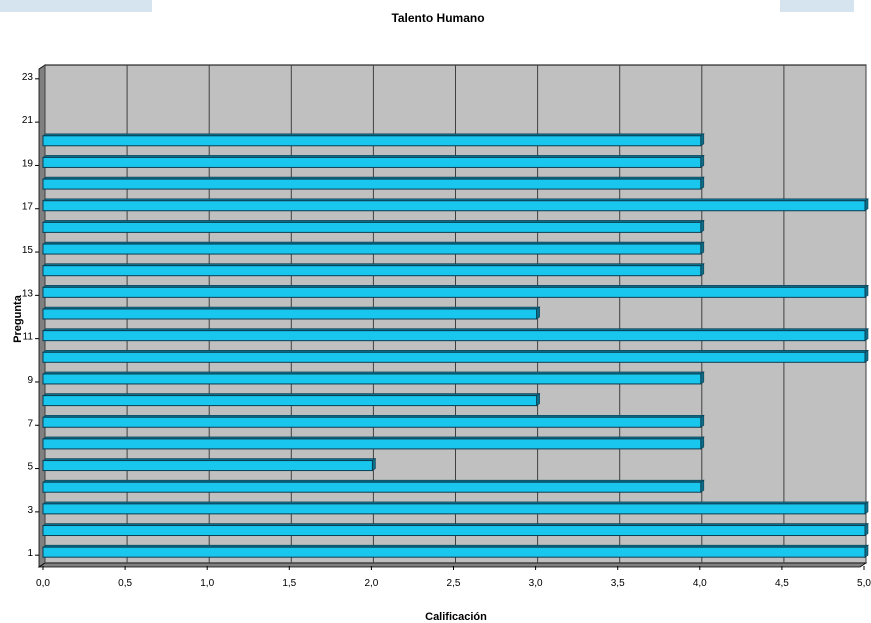 The image size is (871, 623). Describe the element at coordinates (28, 293) in the screenshot. I see `y-tick-label: 13` at that location.